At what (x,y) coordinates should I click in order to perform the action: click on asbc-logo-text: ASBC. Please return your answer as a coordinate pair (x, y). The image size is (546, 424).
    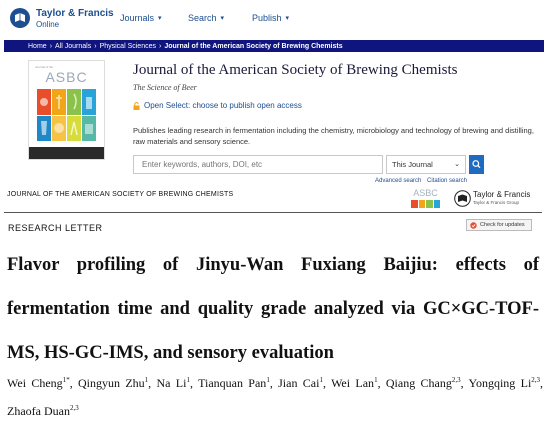
    Looking at the image, I should click on (425, 193).